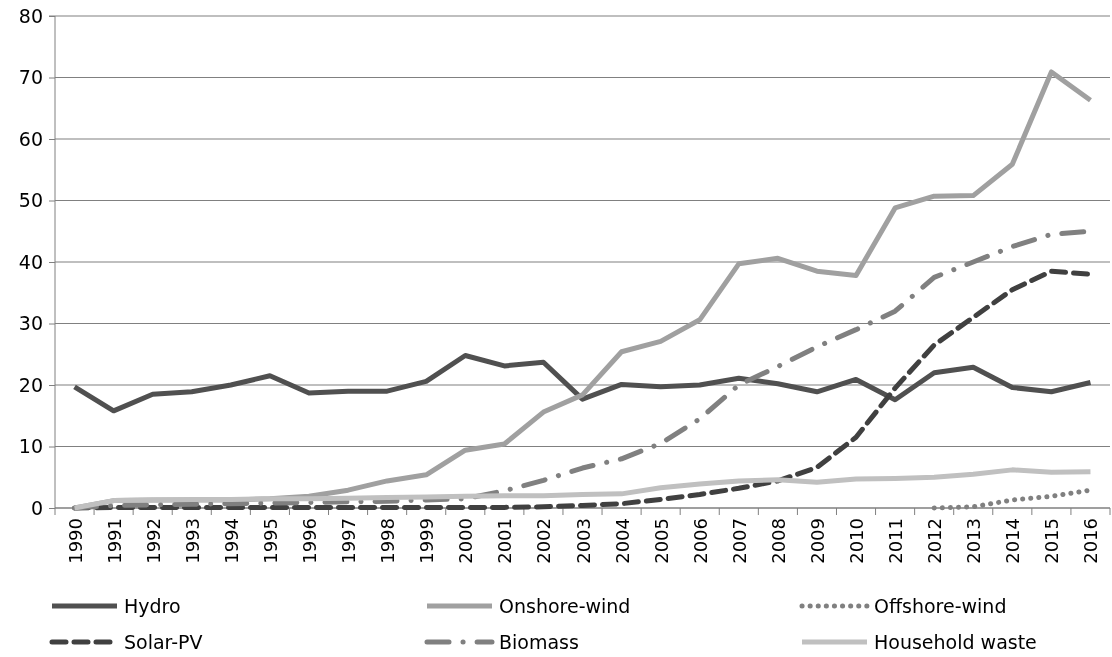  Describe the element at coordinates (30, 384) in the screenshot. I see `y-tick-label: 20` at that location.